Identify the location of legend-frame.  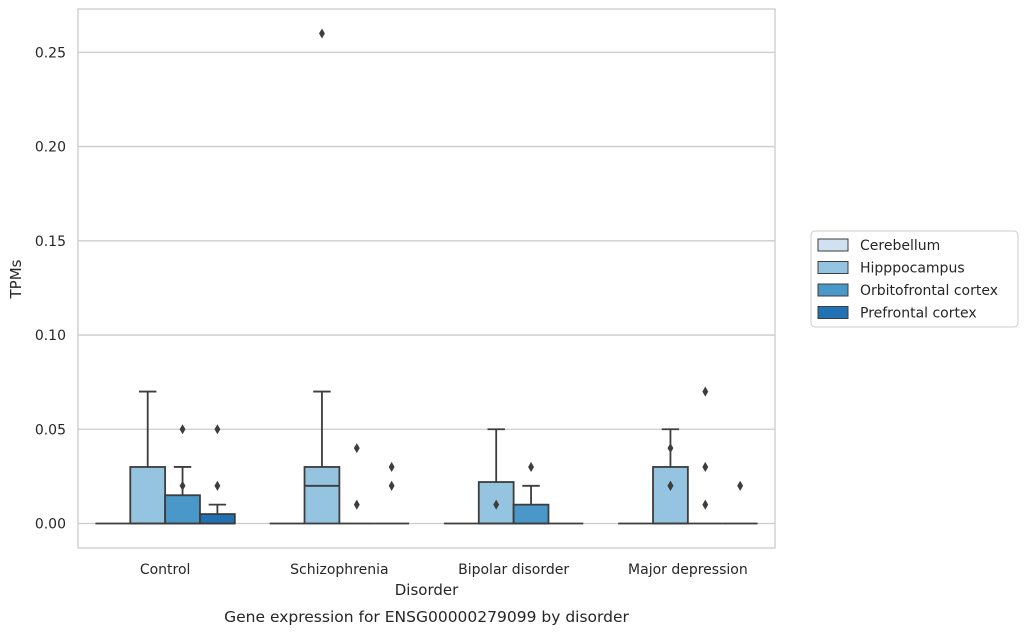
(914, 279).